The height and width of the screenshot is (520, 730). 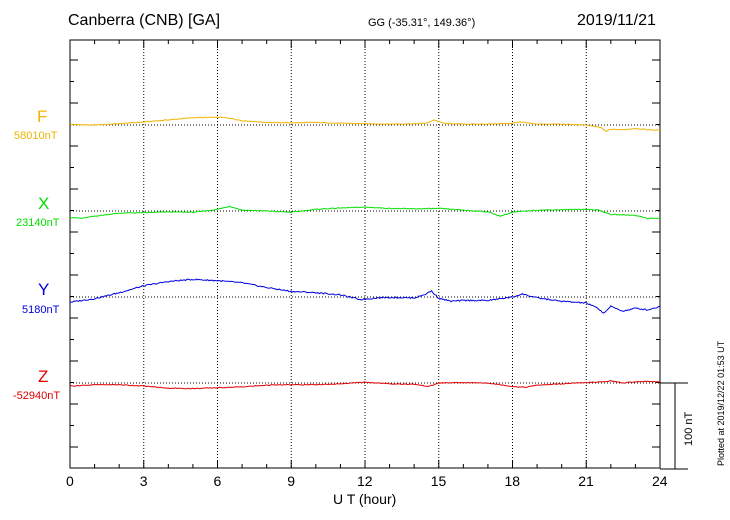 What do you see at coordinates (41, 310) in the screenshot?
I see `series-baseline-y: 5180nT` at bounding box center [41, 310].